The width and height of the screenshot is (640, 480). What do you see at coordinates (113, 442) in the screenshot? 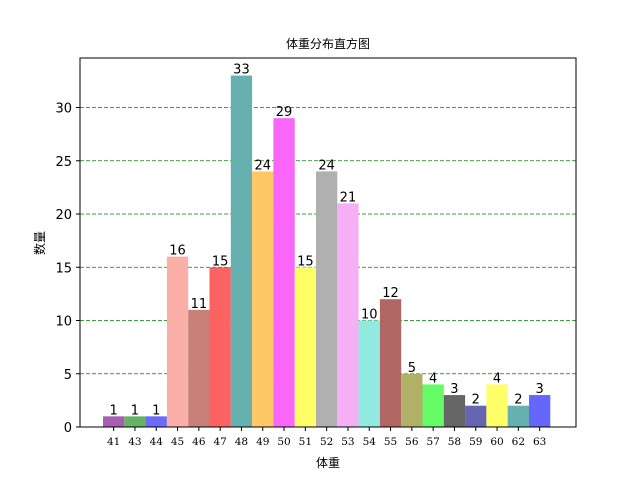
I see `x-tick-label: 41` at bounding box center [113, 442].